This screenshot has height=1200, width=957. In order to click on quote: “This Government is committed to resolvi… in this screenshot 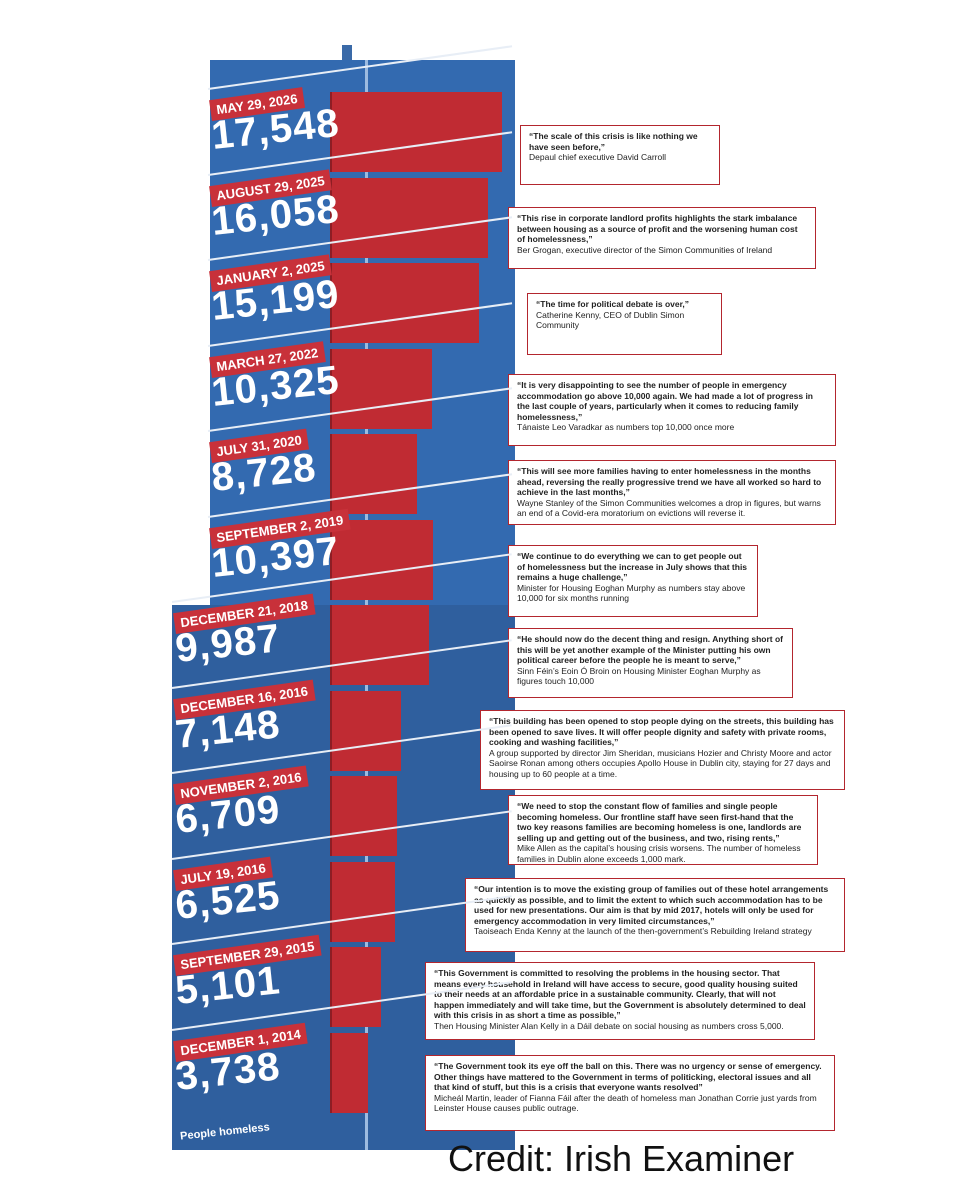, I will do `click(620, 994)`.